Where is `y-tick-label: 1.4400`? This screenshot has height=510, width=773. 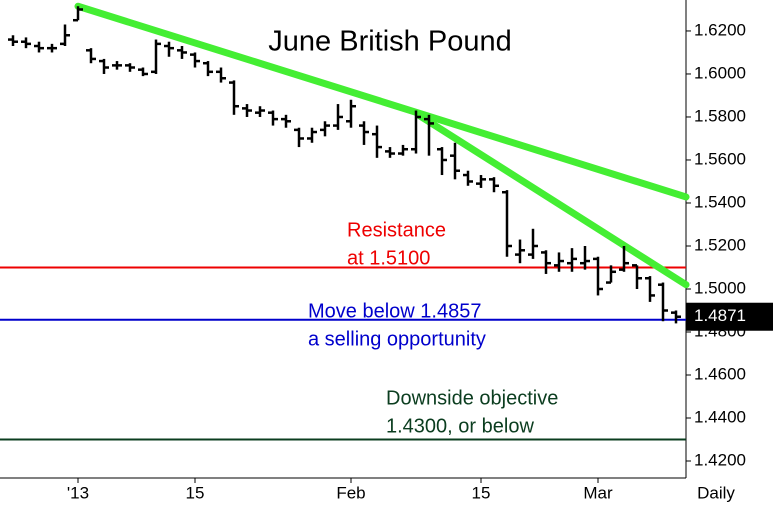
y-tick-label: 1.4400 is located at coordinates (720, 416).